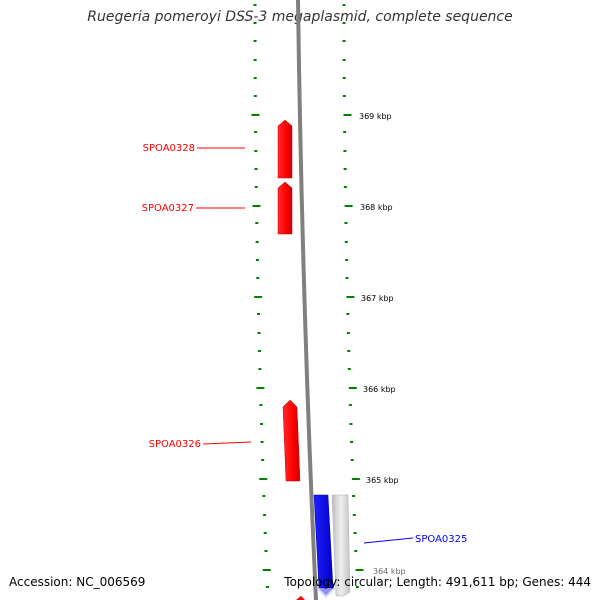 This screenshot has width=600, height=600. Describe the element at coordinates (389, 571) in the screenshot. I see `tick-label-364: 364 kbp` at that location.